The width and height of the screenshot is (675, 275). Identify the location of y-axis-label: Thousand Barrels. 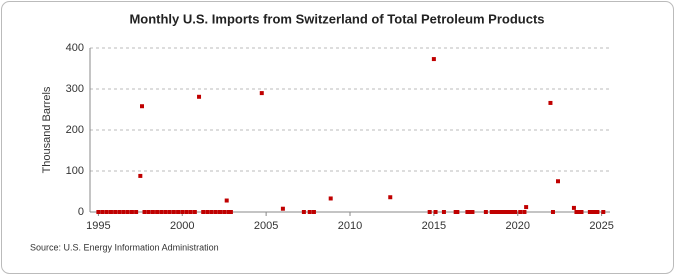
(47, 129).